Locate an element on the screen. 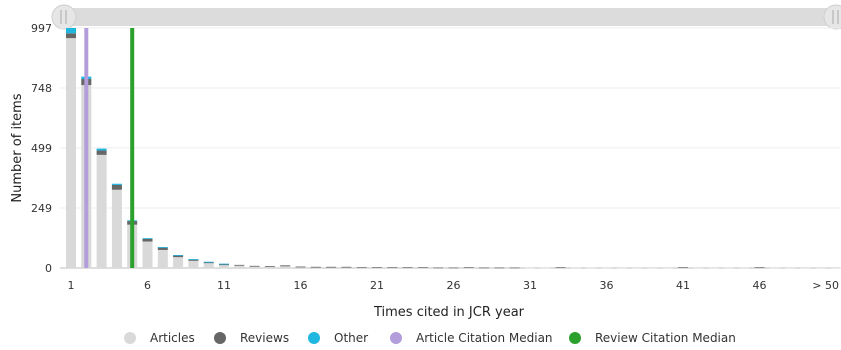 The width and height of the screenshot is (841, 350). x-axis-ticks: 1 6 11 16 21 26 31 36 41 46 > 50 is located at coordinates (454, 285).